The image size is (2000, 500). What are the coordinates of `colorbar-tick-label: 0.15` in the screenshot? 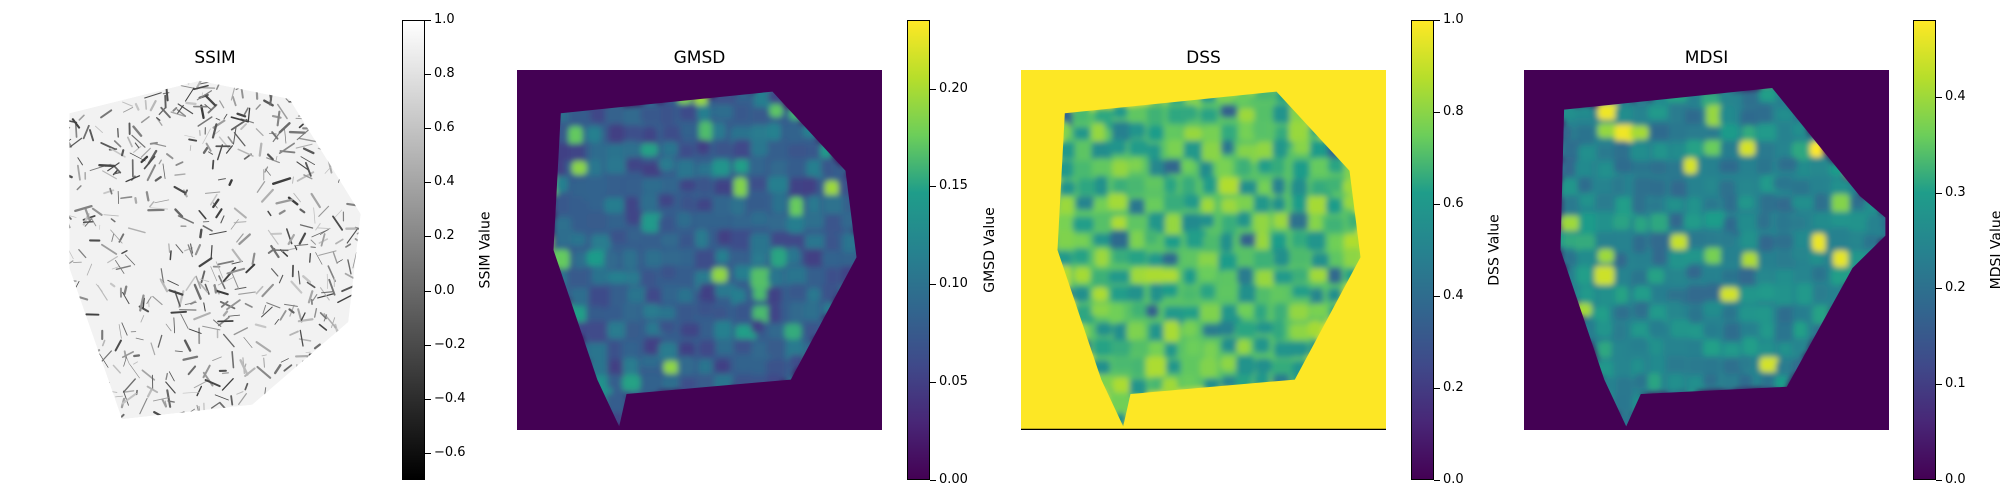 It's located at (953, 185).